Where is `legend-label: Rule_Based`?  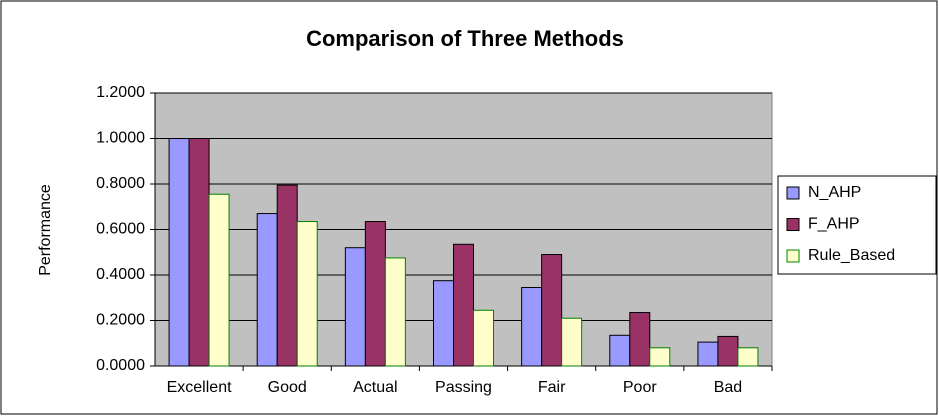
legend-label: Rule_Based is located at coordinates (851, 255).